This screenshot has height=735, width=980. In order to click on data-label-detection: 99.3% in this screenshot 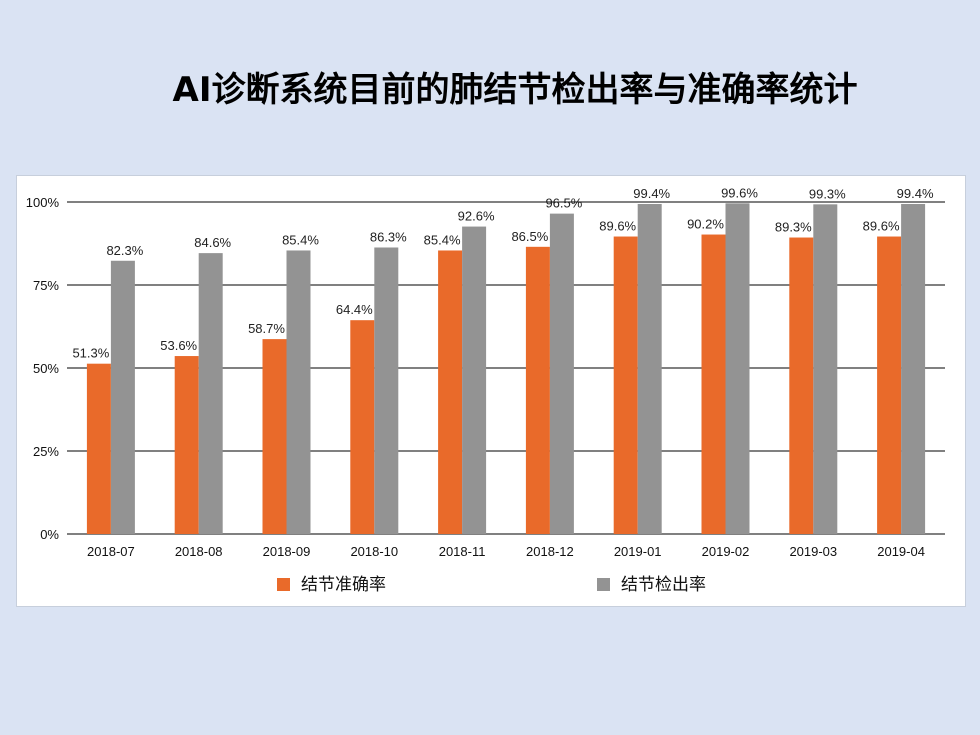, I will do `click(827, 193)`.